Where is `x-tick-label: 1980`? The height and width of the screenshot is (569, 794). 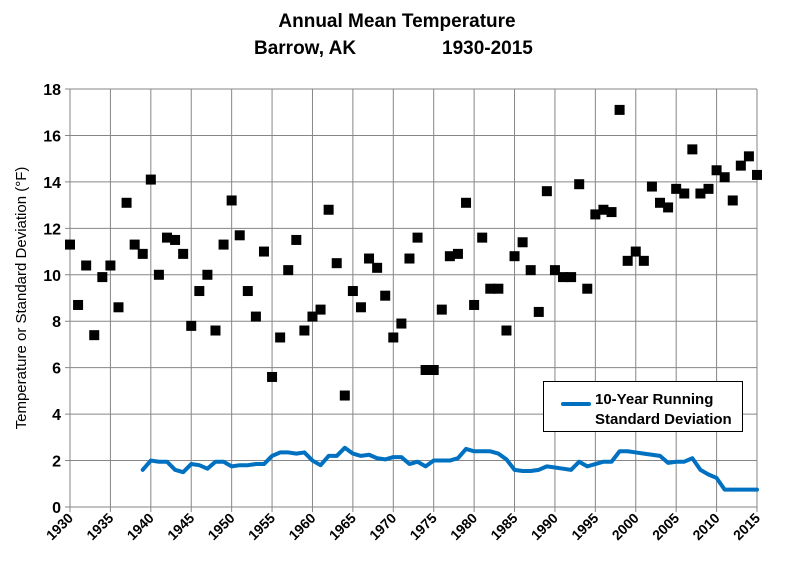
x-tick-label: 1980 is located at coordinates (463, 526).